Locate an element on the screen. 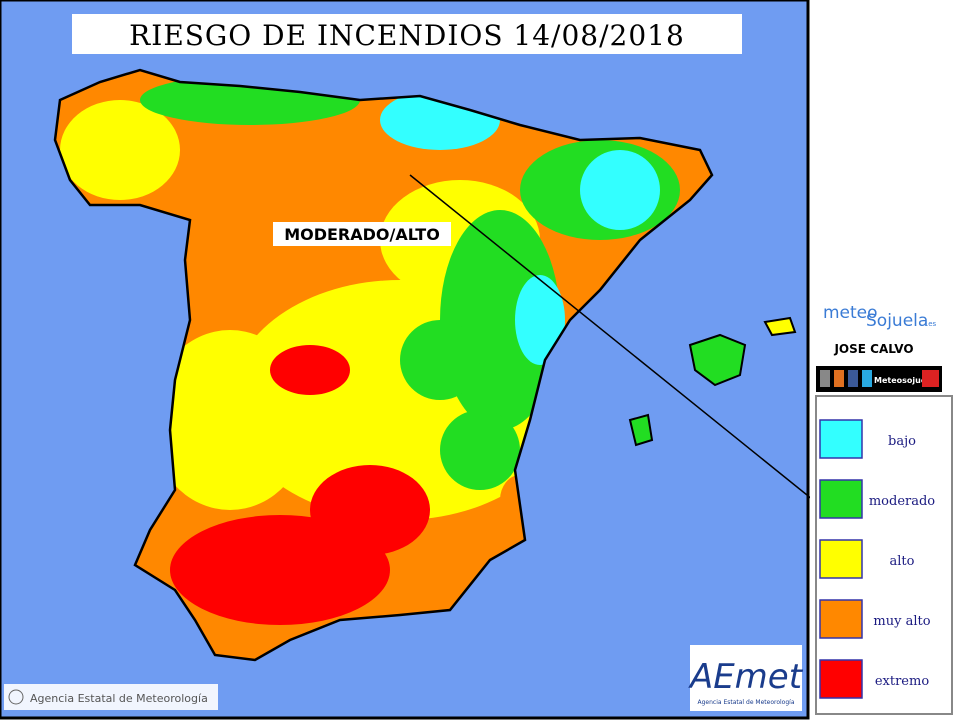  aemet-logo-box is located at coordinates (746, 678).